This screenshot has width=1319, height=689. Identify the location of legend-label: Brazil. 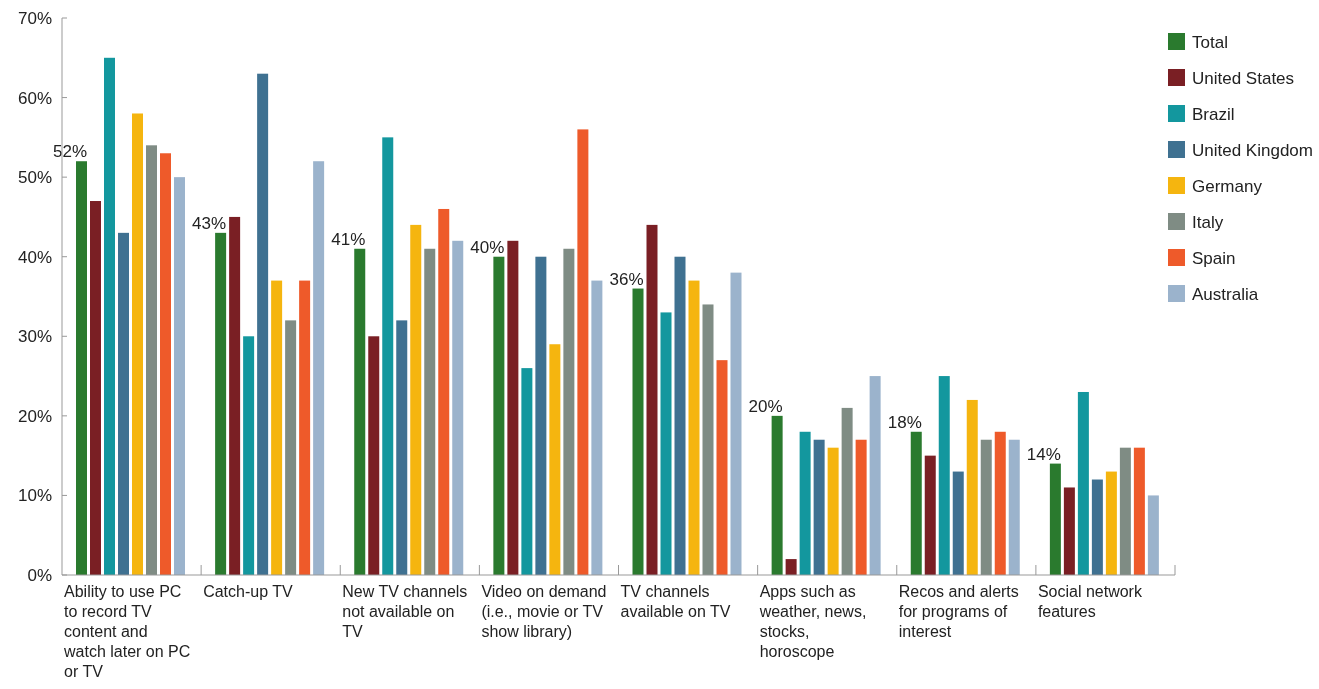
(1213, 114).